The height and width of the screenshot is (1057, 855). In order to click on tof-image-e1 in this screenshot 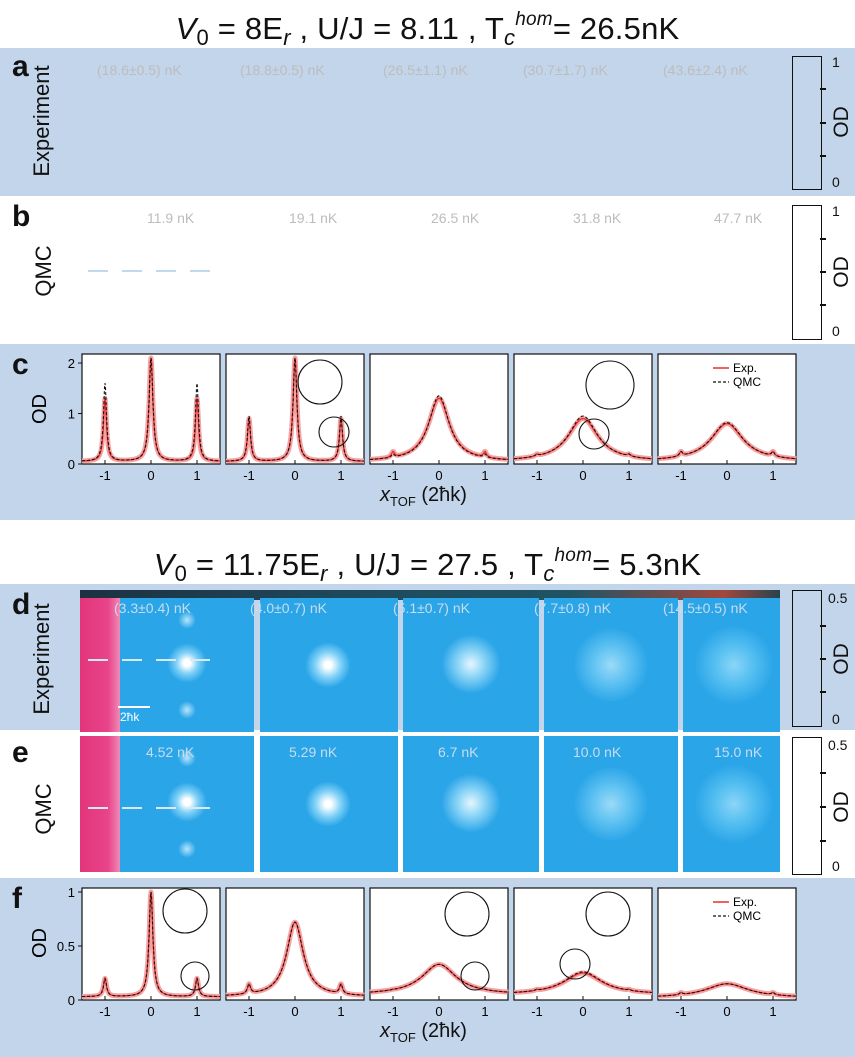, I will do `click(187, 804)`.